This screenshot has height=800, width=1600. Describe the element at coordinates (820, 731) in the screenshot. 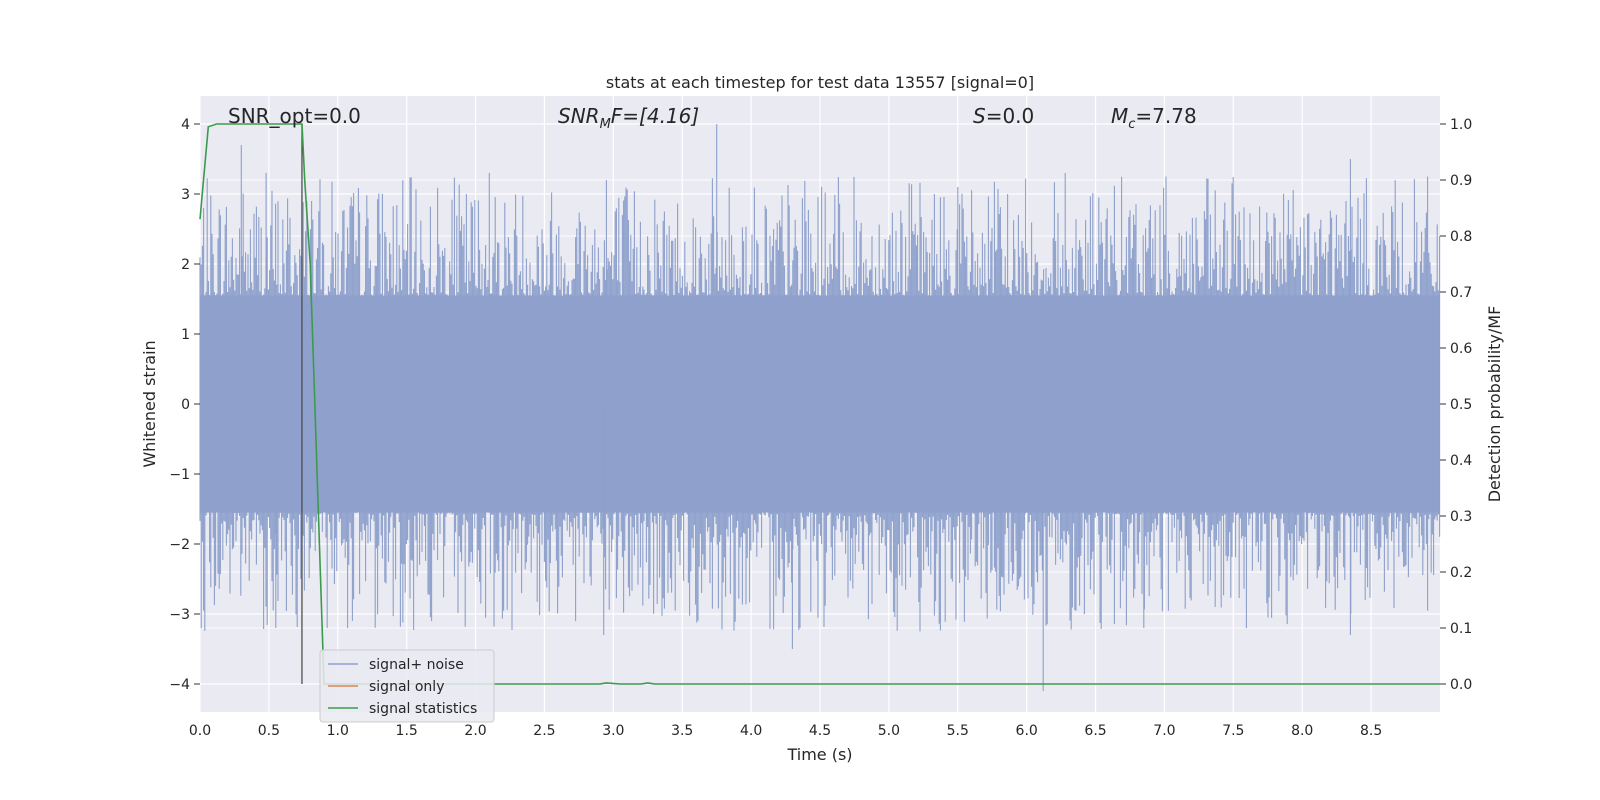

I see `x-tick-label: 4.5` at that location.